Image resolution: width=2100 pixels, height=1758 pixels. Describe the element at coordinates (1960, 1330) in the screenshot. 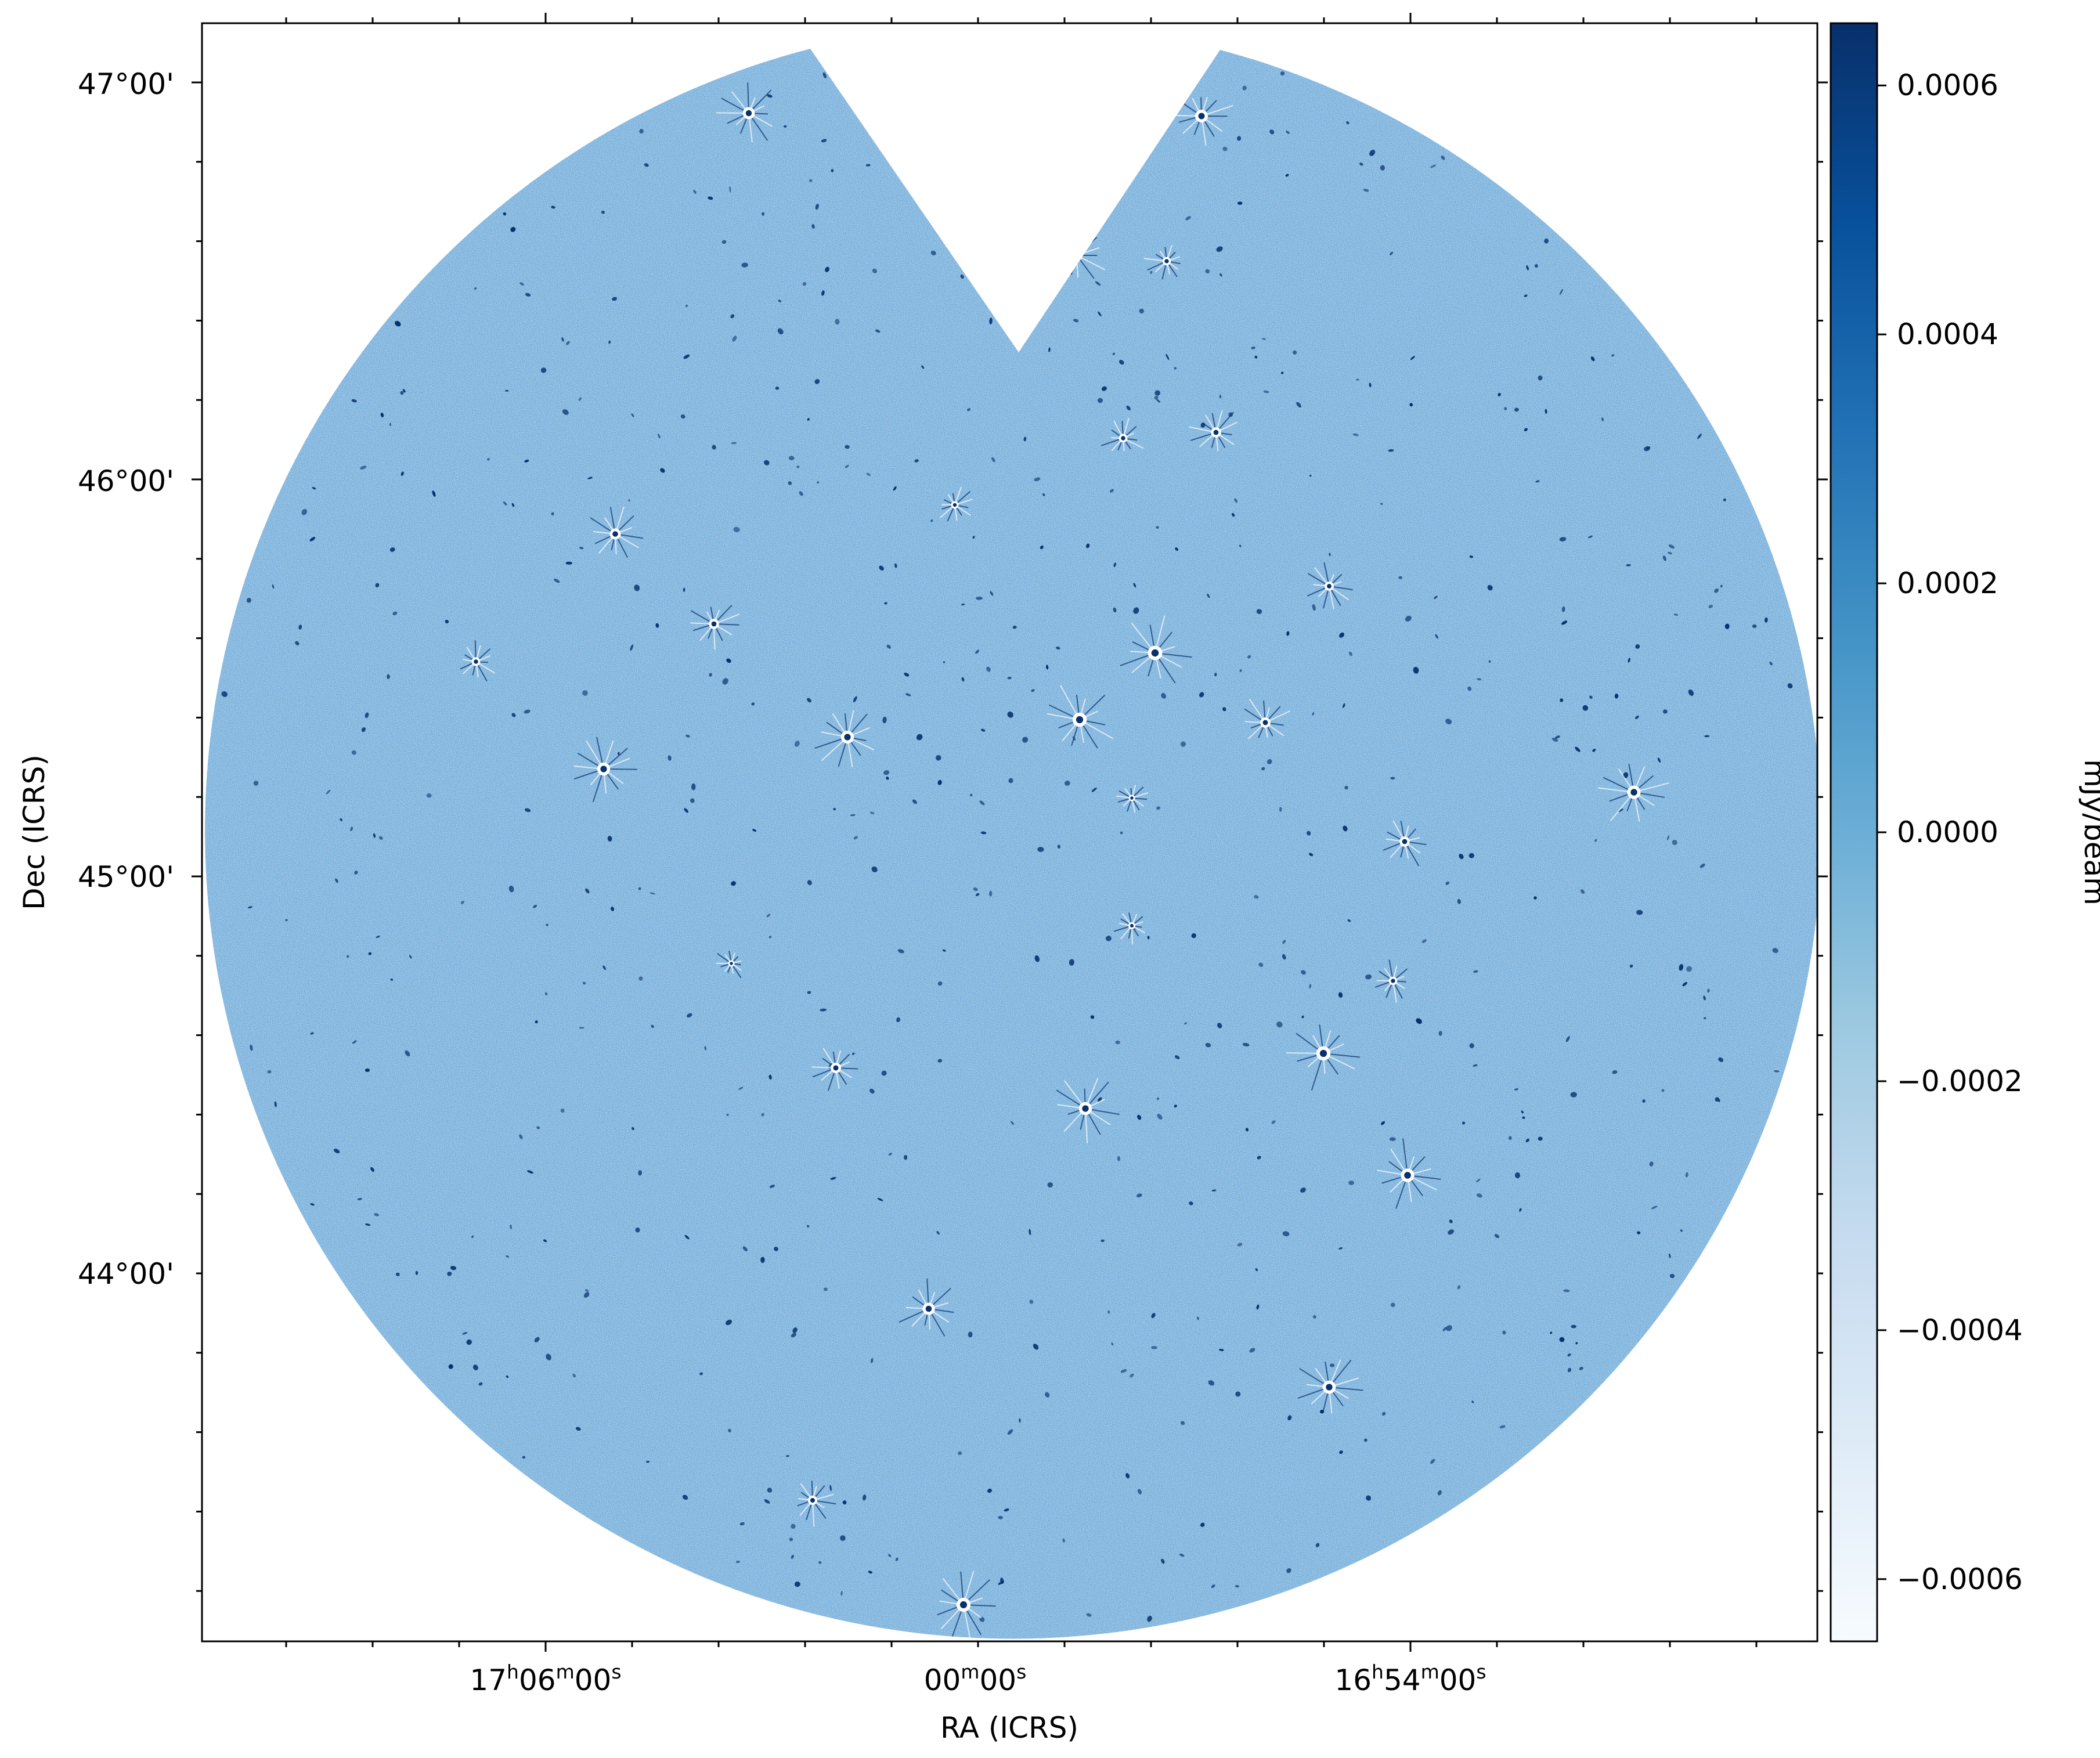

I see `colorbar-tick-label-5: −0.0004` at that location.